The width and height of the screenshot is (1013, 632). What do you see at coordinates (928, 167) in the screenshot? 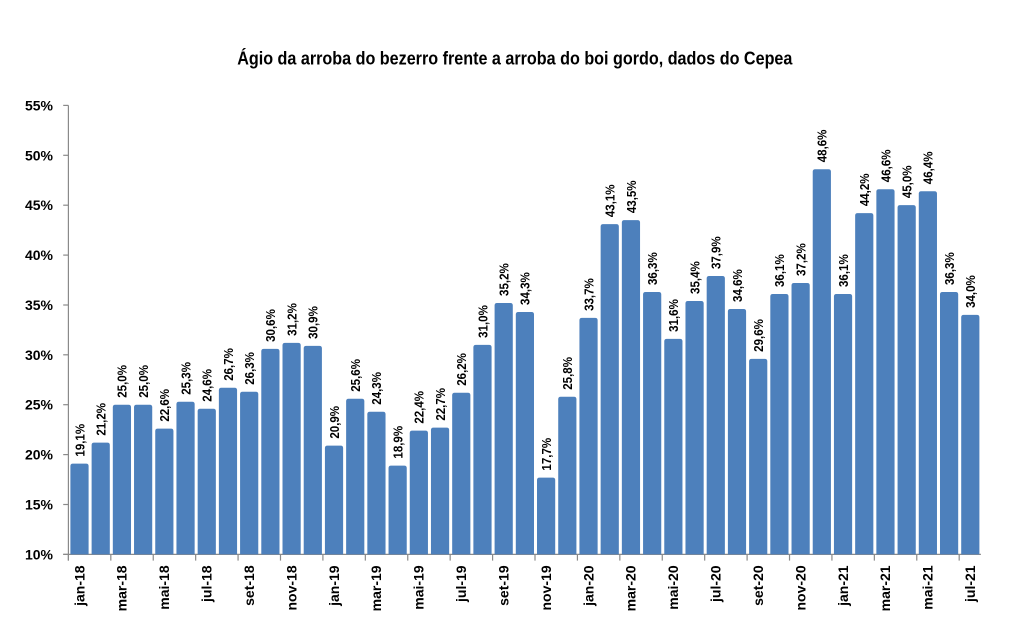
I see `svg-text: 46,4%` at bounding box center [928, 167].